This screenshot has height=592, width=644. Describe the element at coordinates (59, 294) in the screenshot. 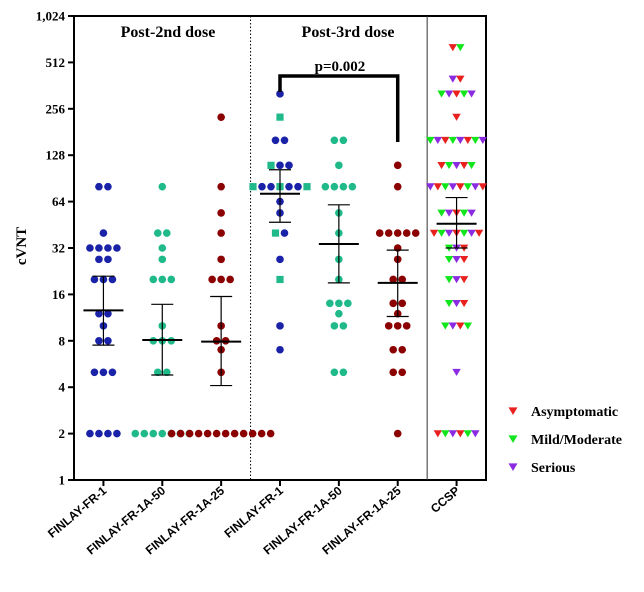

I see `y-tick-label: 16` at that location.